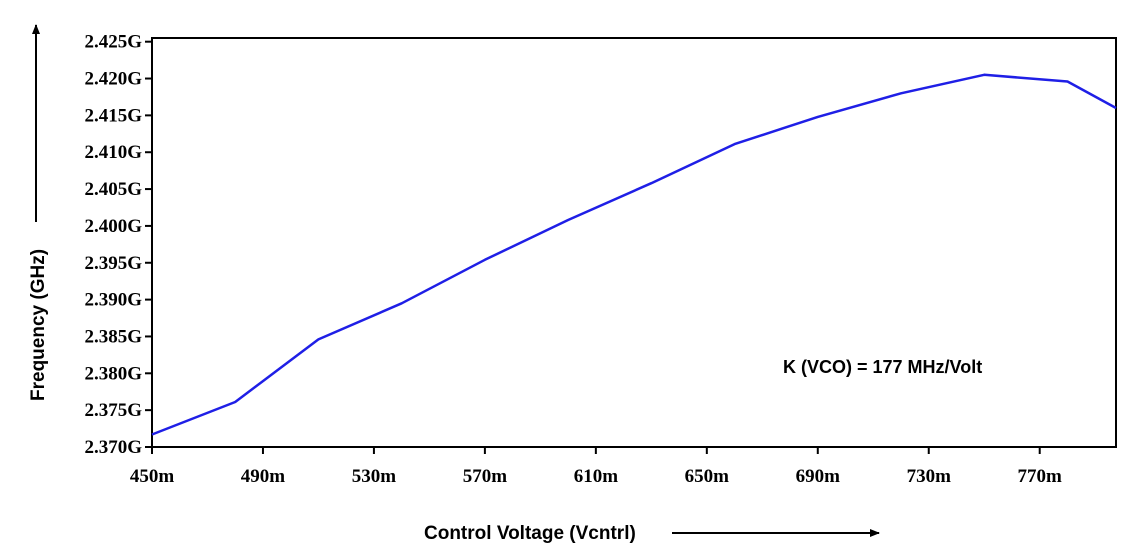 The width and height of the screenshot is (1148, 557). I want to click on x-tick-label: 490m, so click(263, 476).